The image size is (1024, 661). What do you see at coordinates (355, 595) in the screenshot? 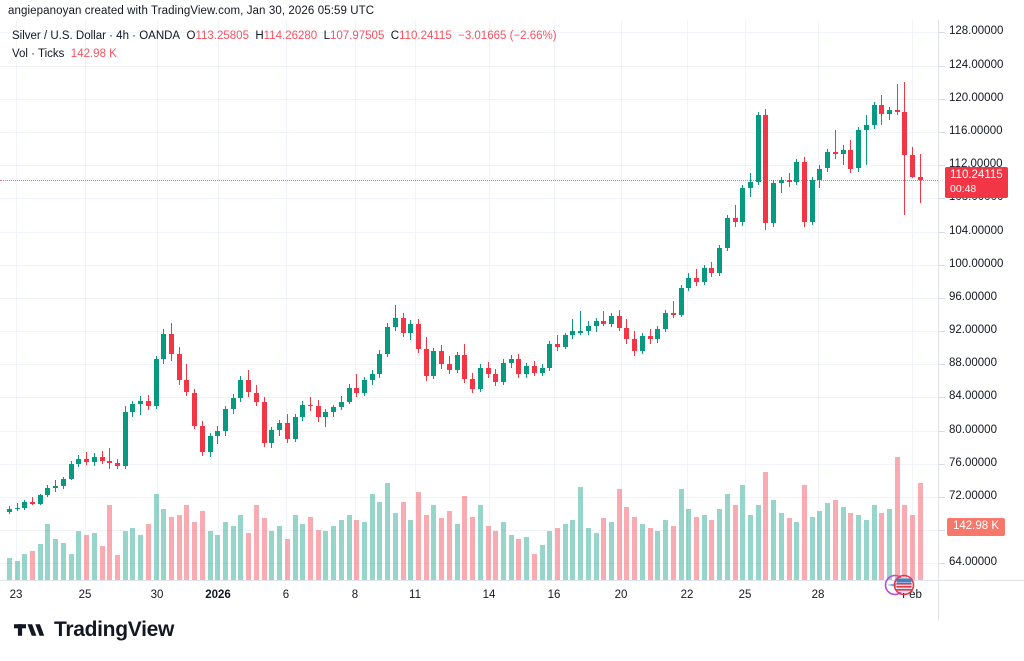
I see `time-tick-label: 8` at bounding box center [355, 595].